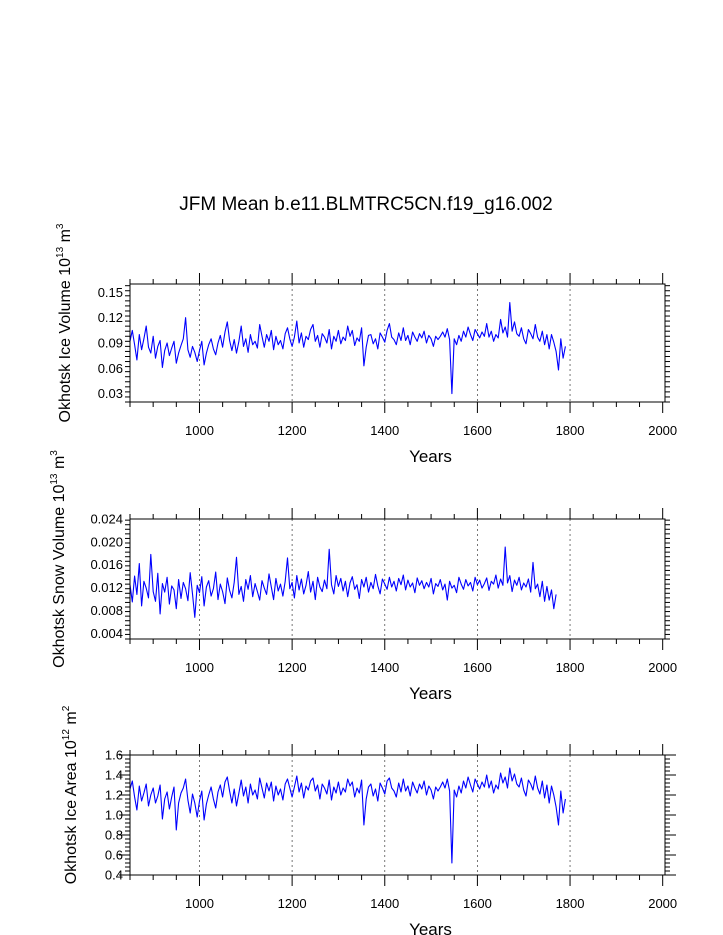 The width and height of the screenshot is (723, 935). Describe the element at coordinates (384, 903) in the screenshot. I see `ice-area-x-tick-label: 1400` at that location.